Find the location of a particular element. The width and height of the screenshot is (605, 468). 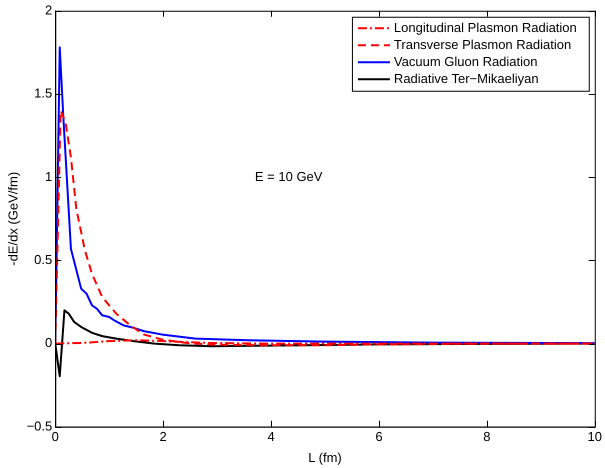

y-tick-label: 2 is located at coordinates (48, 10).